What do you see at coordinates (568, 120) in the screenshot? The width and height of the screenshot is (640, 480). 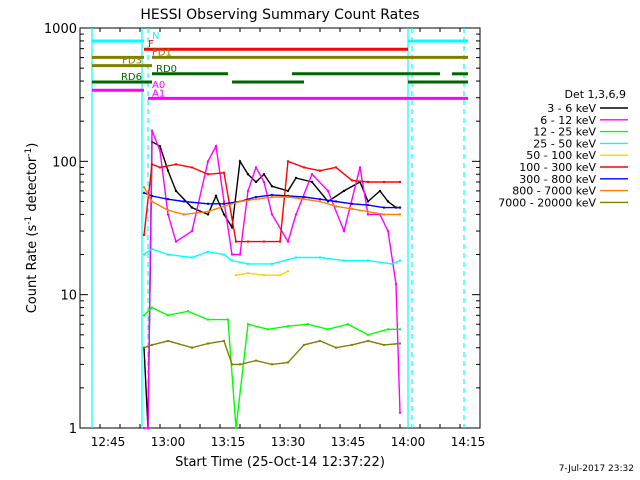 I see `legend-label: 6 - 12 keV` at bounding box center [568, 120].